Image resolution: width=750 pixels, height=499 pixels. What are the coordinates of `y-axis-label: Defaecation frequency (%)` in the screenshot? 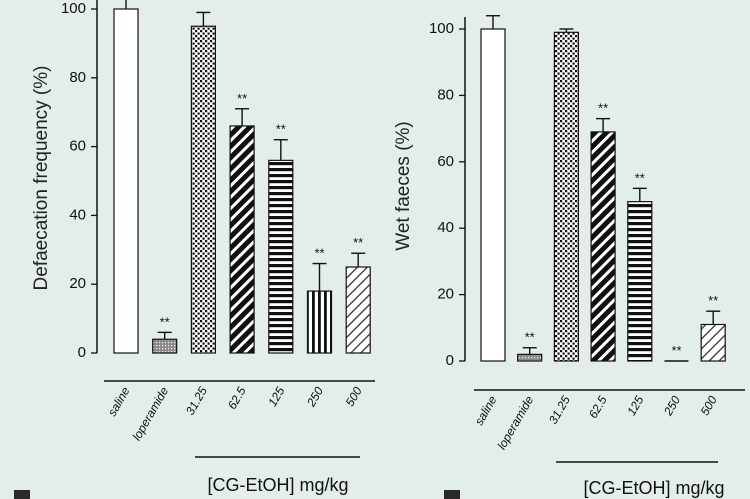 It's located at (41, 178).